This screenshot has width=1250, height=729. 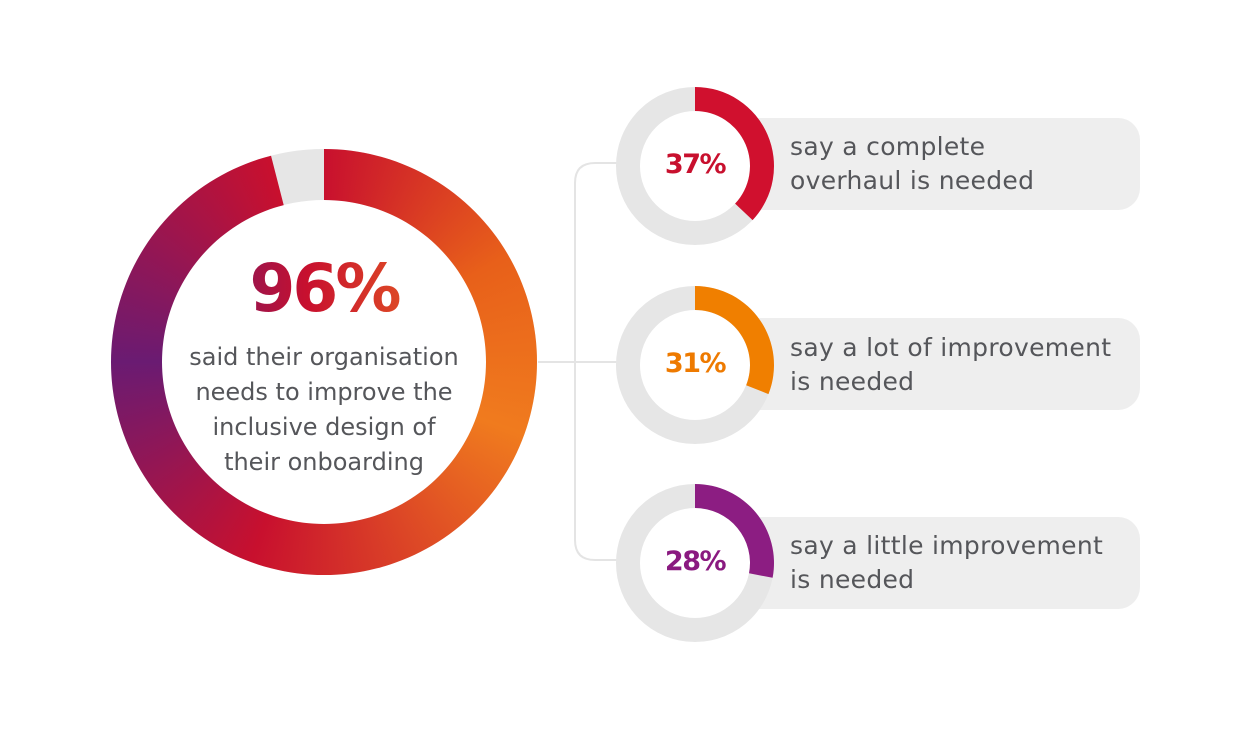 I want to click on connector-line, so click(x=579, y=361).